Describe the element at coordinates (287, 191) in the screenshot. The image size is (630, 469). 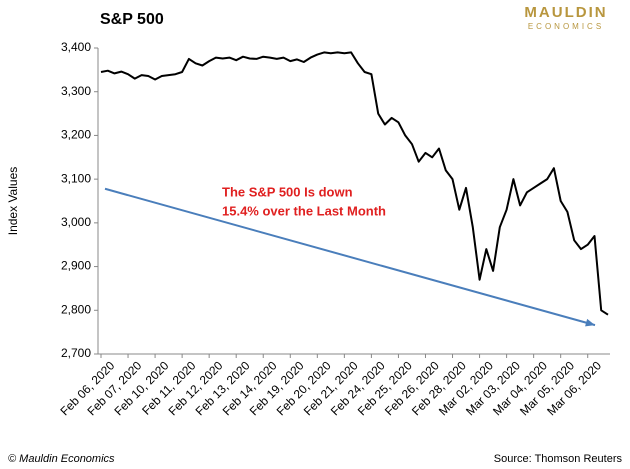
I see `annotation: The S&P 500 Is down` at that location.